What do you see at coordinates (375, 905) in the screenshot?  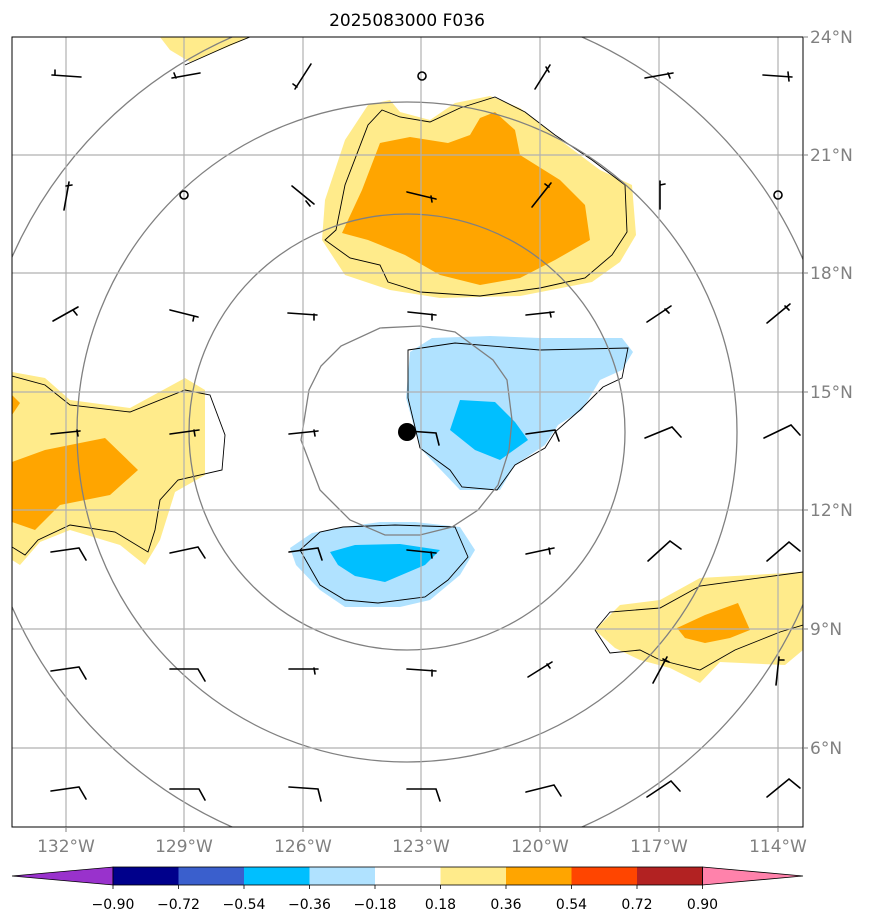 I see `colorbar-tick-label: −0.18` at bounding box center [375, 905].